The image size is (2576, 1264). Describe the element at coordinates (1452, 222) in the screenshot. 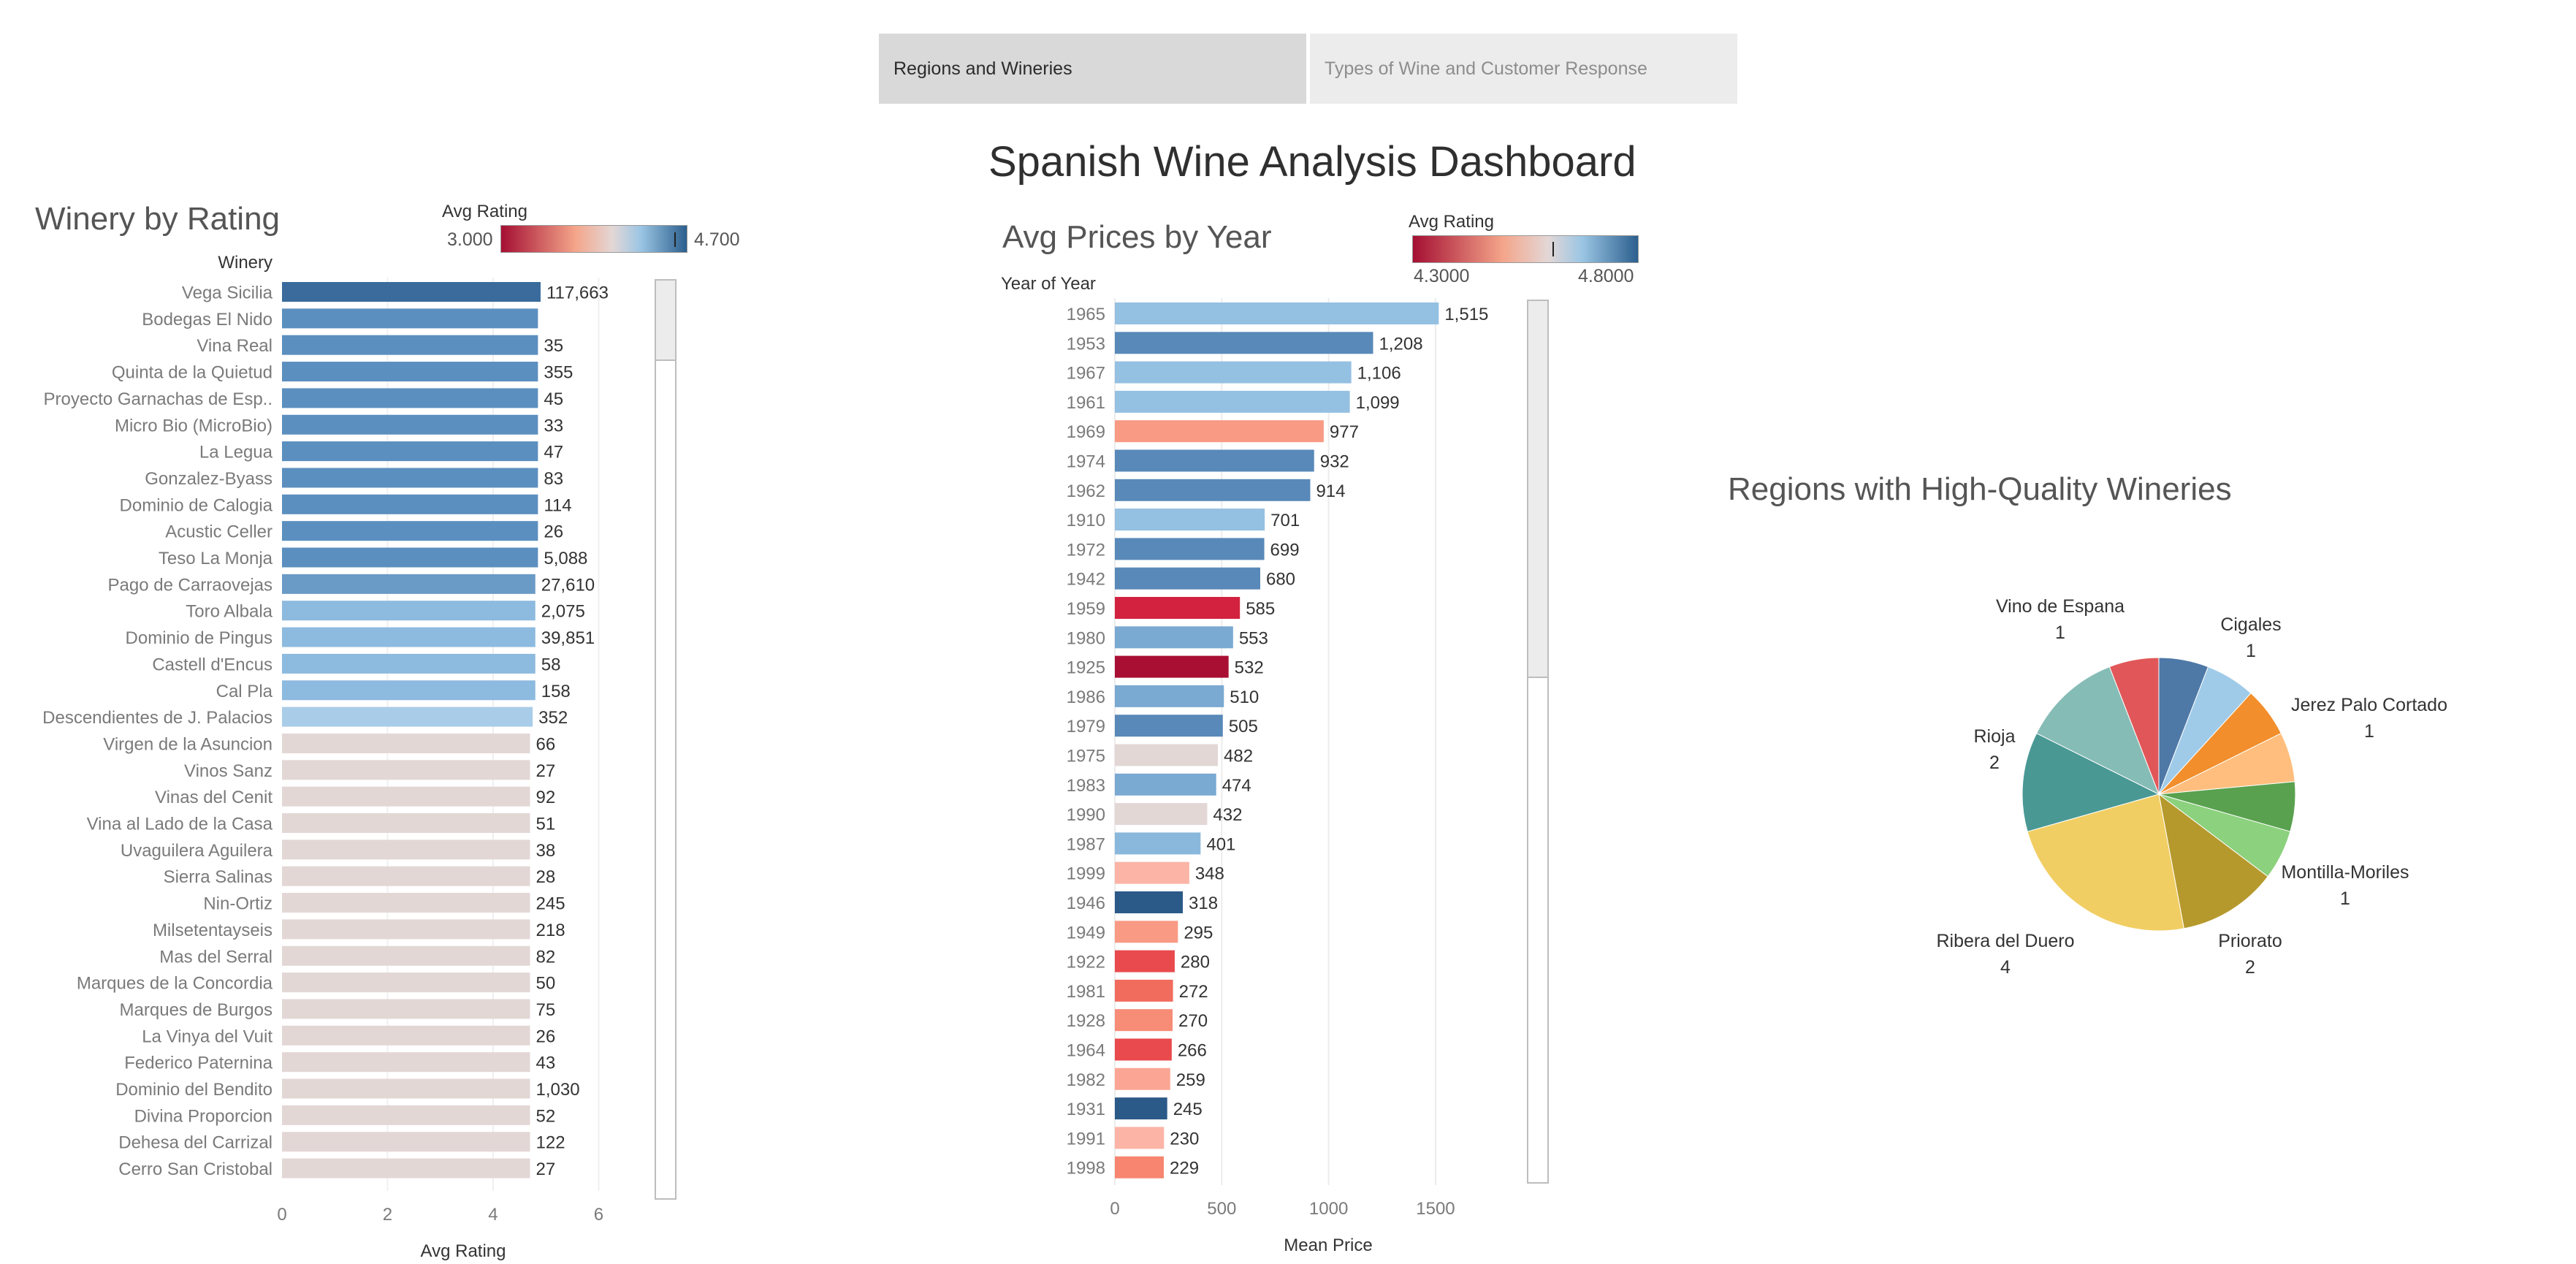

I see `prices-legend-title: Avg Rating` at that location.